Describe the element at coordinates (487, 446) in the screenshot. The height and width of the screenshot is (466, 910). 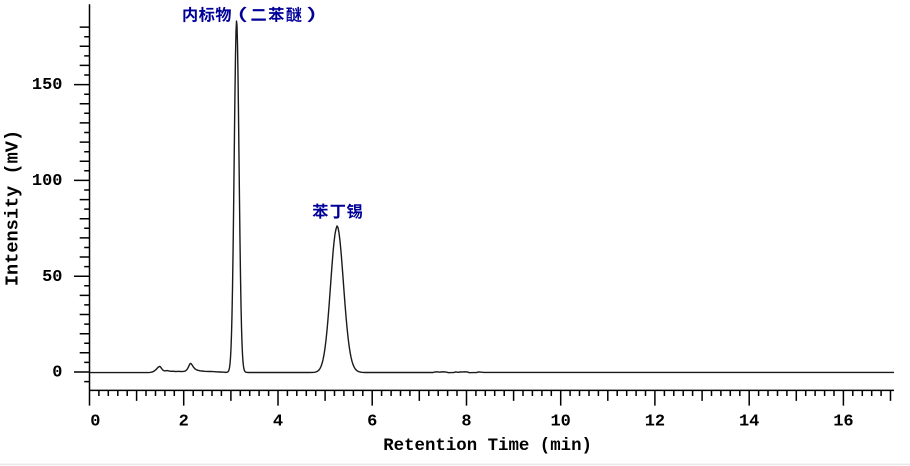
I see `svg-text: Retention Time (min)` at that location.